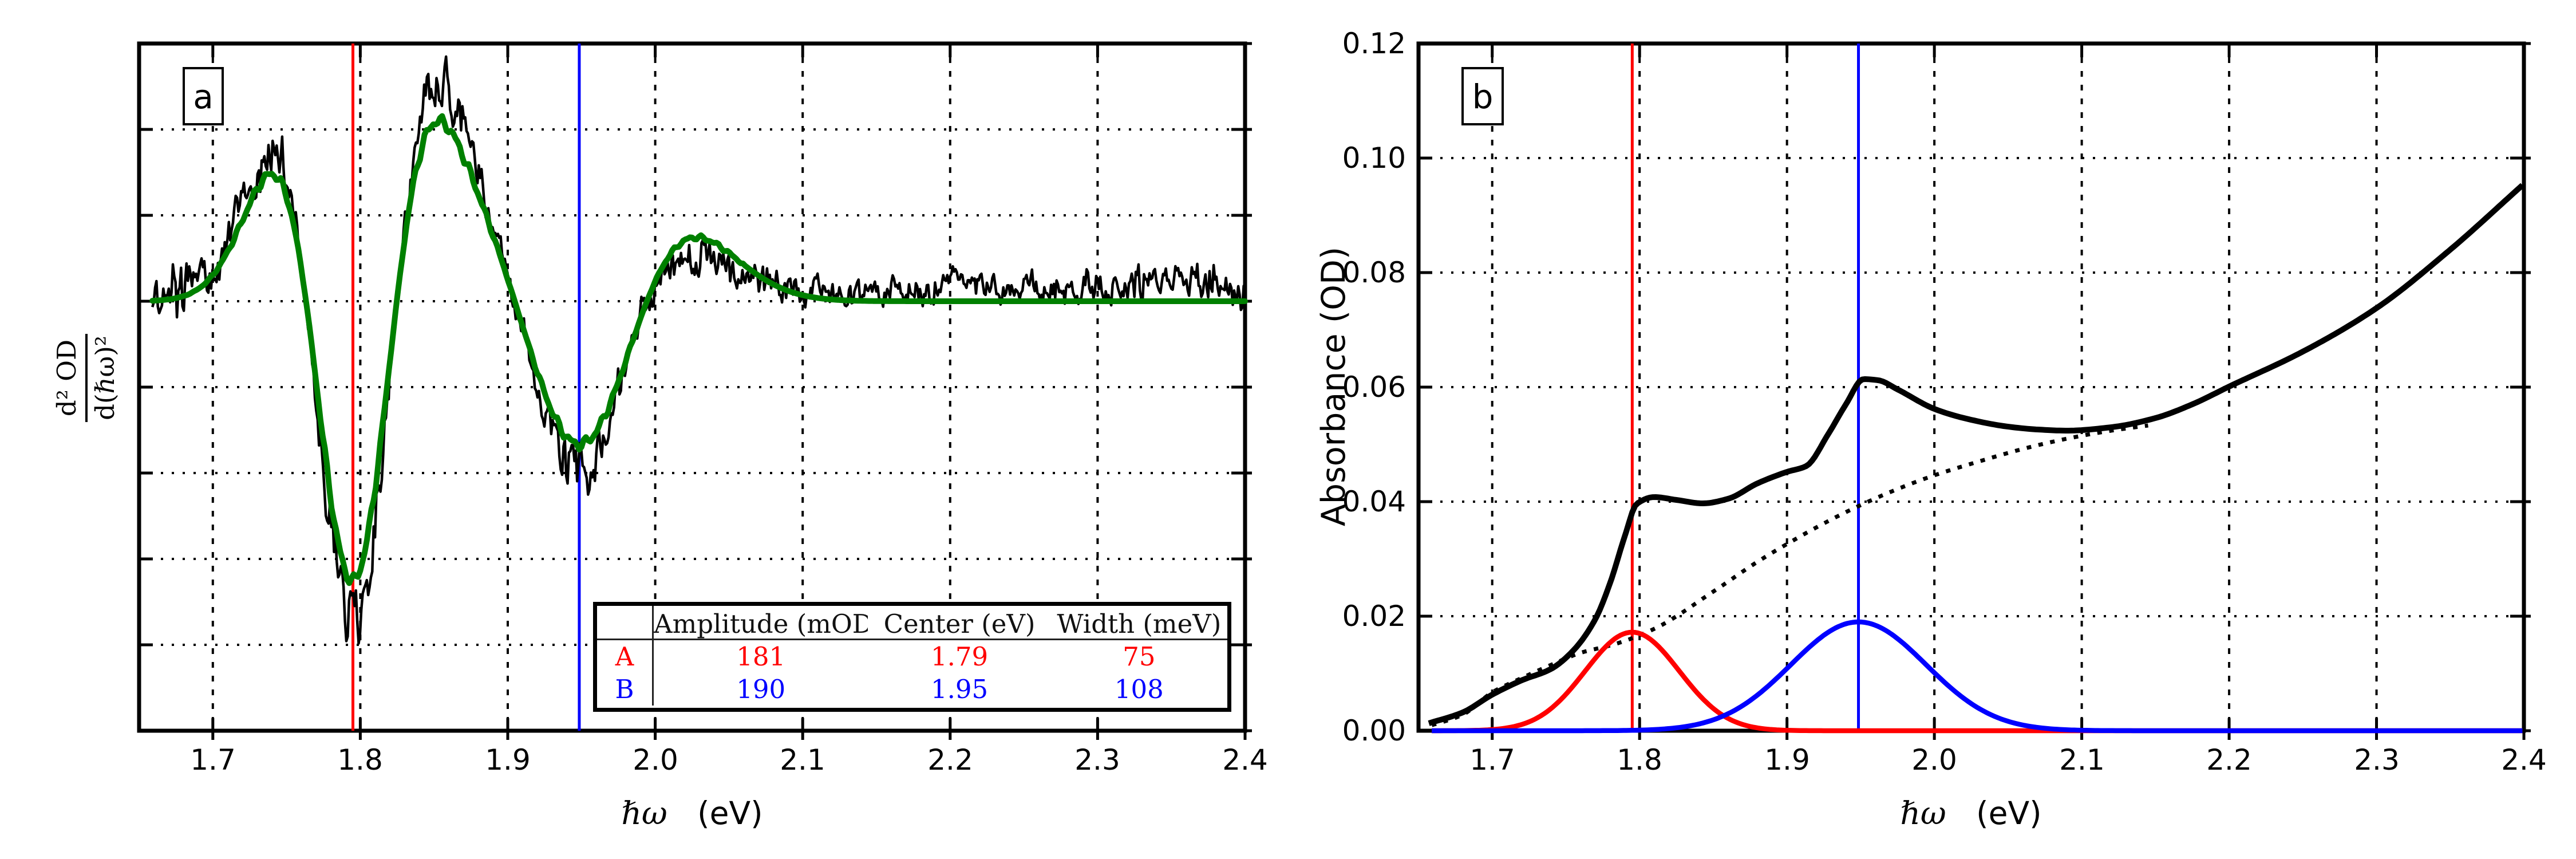 The image size is (2576, 859). What do you see at coordinates (1639, 760) in the screenshot?
I see `panel-b-x-tick-label: 1.8` at bounding box center [1639, 760].